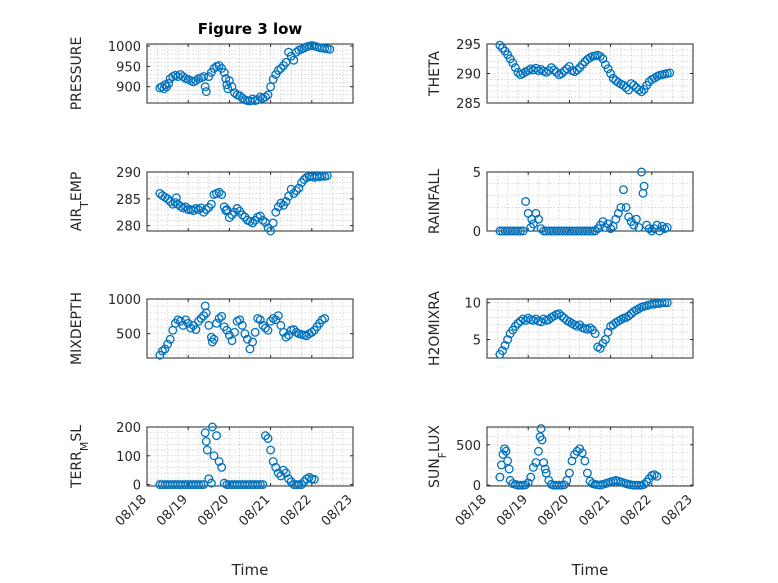  What do you see at coordinates (213, 510) in the screenshot?
I see `x-tick-label: 08/20` at bounding box center [213, 510].